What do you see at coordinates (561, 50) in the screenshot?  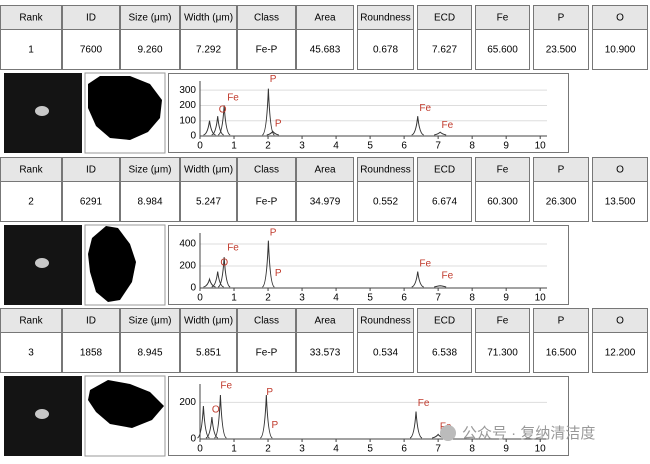 I see `data-value: 23.500` at bounding box center [561, 50].